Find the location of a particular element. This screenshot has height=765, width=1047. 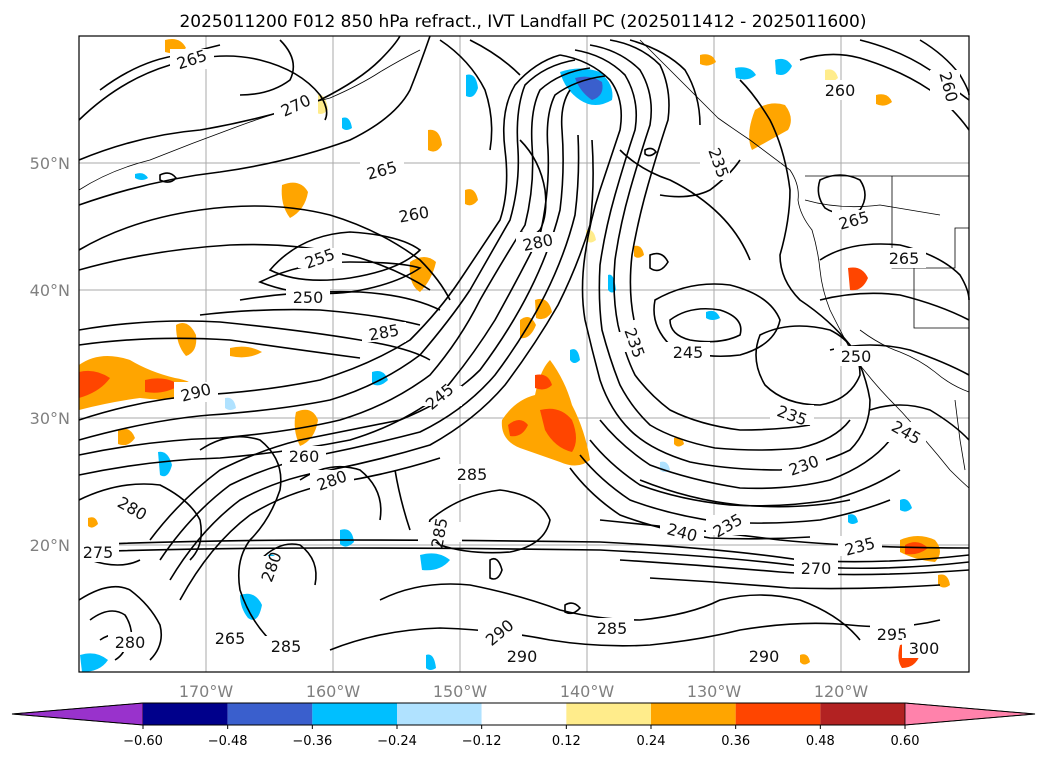

colorbar-tick-label: 0.48 is located at coordinates (820, 741).